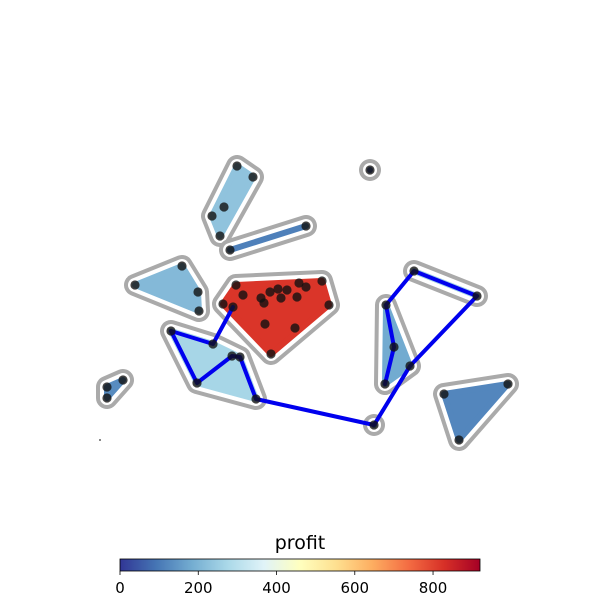 This screenshot has width=600, height=600. I want to click on colorbar: profit 0 200 400 600 800, so click(298, 564).